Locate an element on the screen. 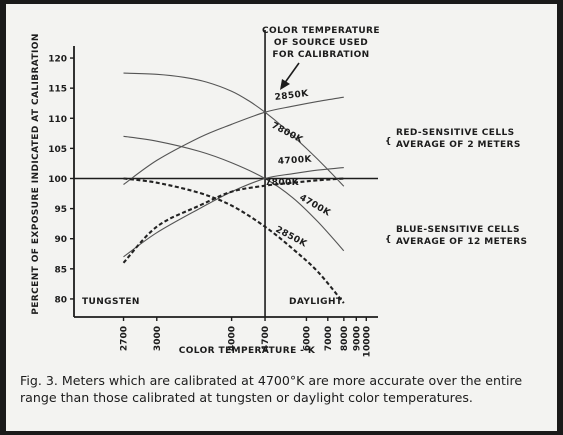 This screenshot has height=435, width=563. blue-cells-annotation-line-2: AVERAGE OF 12 METERS is located at coordinates (461, 242).